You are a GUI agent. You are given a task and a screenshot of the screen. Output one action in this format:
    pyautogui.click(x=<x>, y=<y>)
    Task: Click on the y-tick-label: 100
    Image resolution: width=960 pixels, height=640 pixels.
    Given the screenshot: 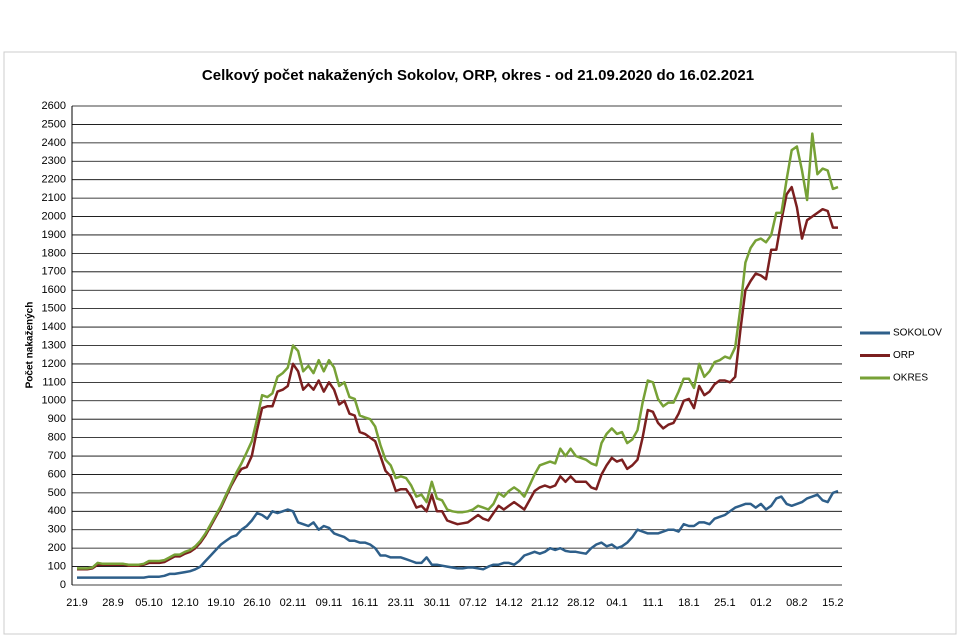 What is the action you would take?
    pyautogui.click(x=57, y=566)
    